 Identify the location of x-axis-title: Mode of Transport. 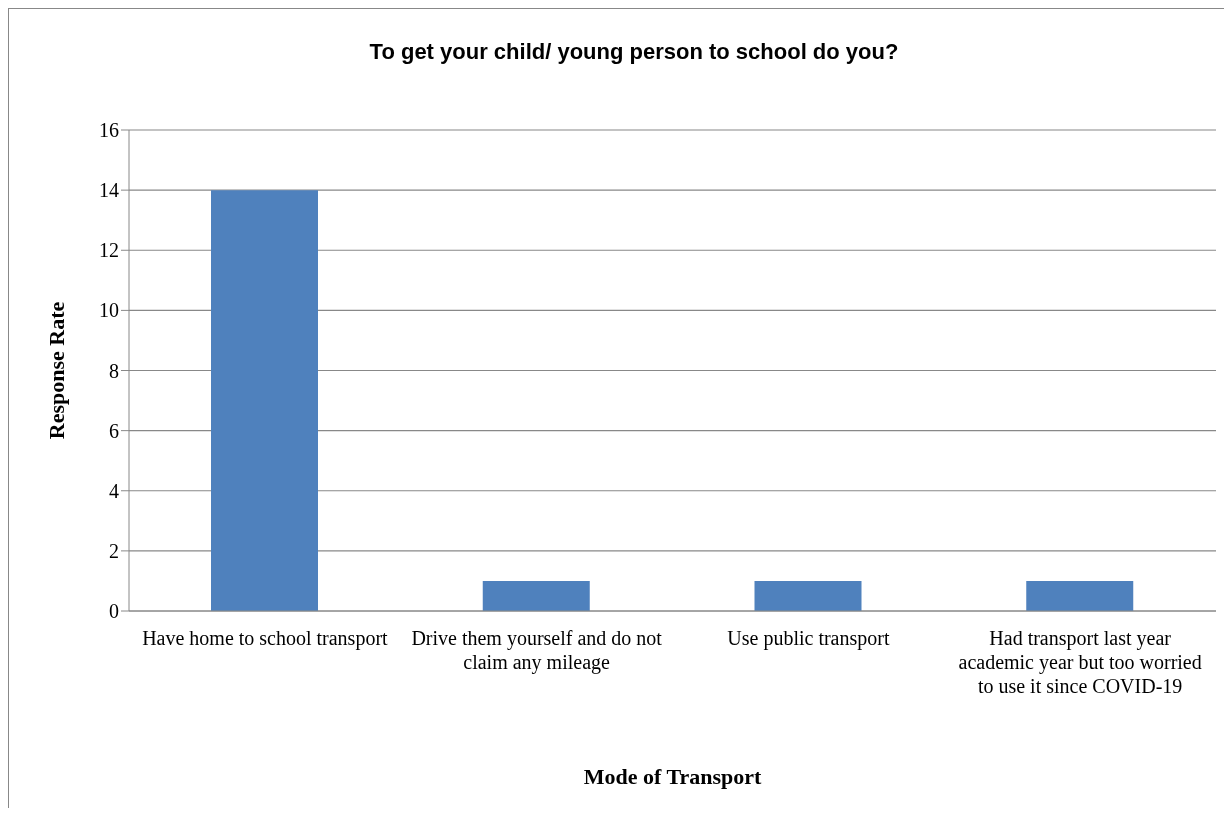
(672, 776).